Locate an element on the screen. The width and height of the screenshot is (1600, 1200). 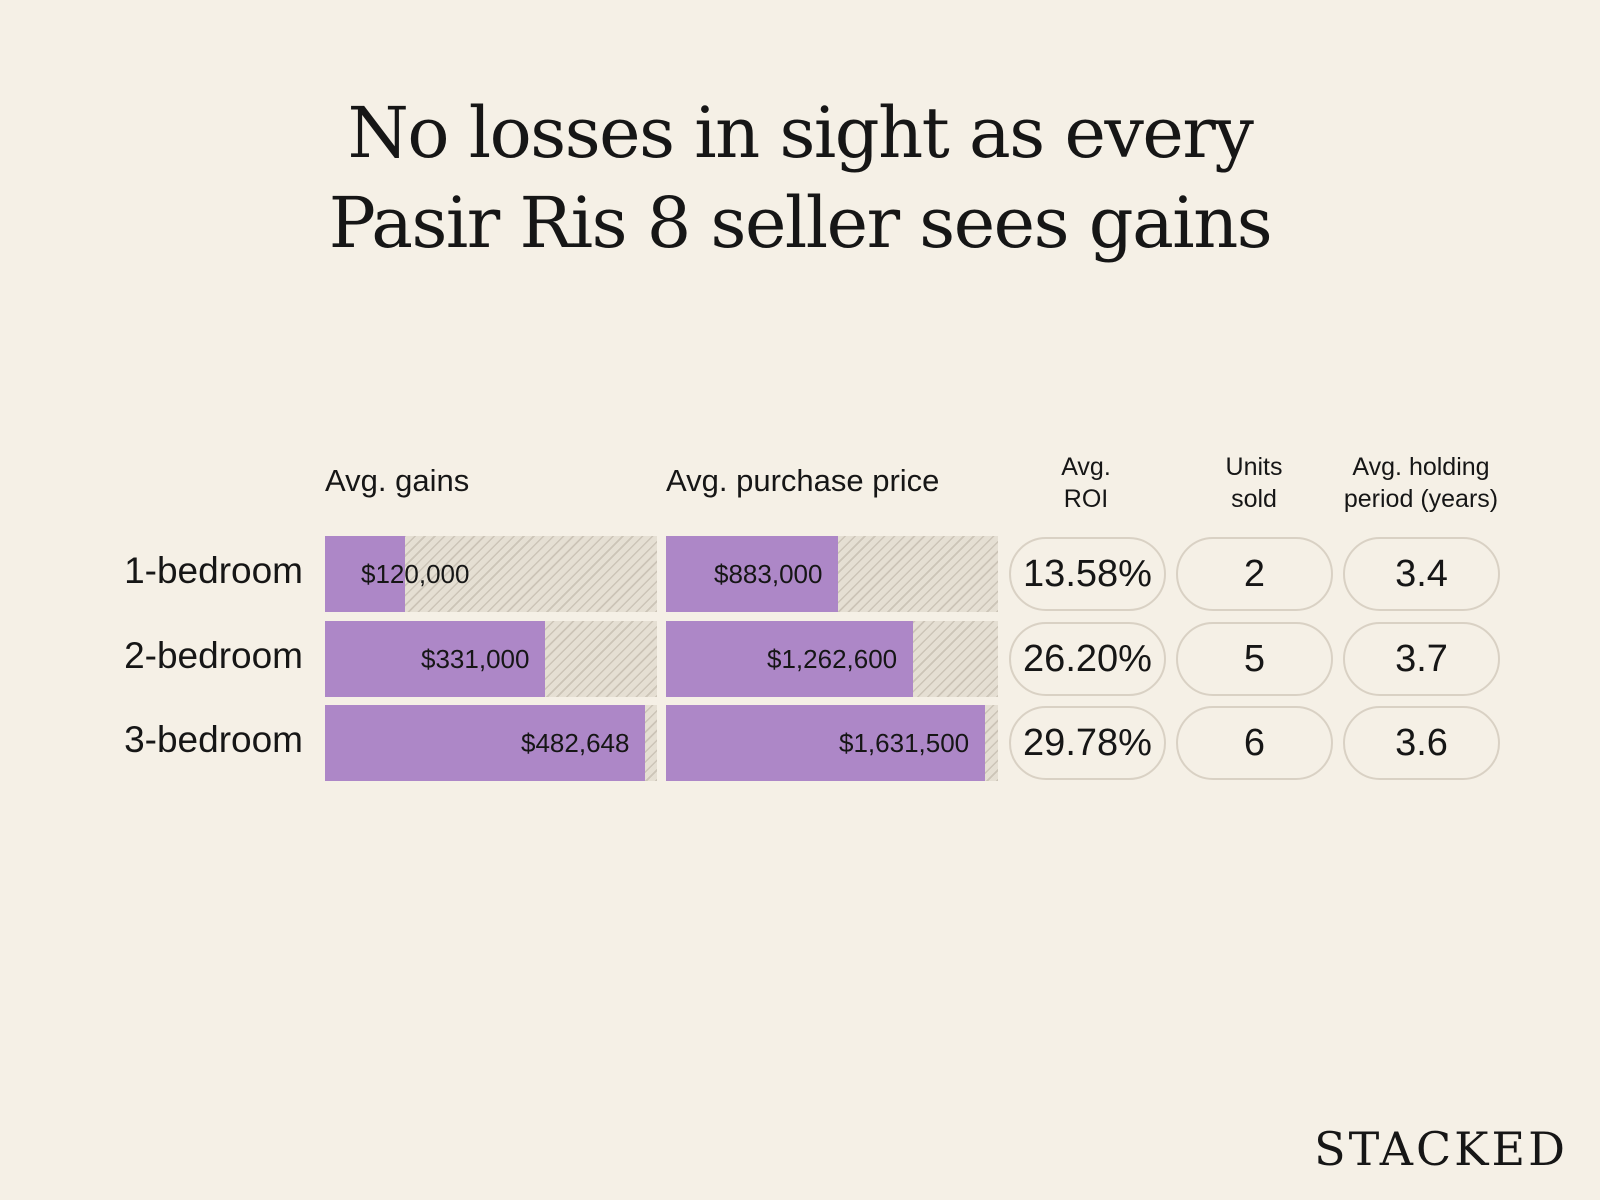
title-line-2: Pasir Ris 8 seller sees gains is located at coordinates (800, 223).